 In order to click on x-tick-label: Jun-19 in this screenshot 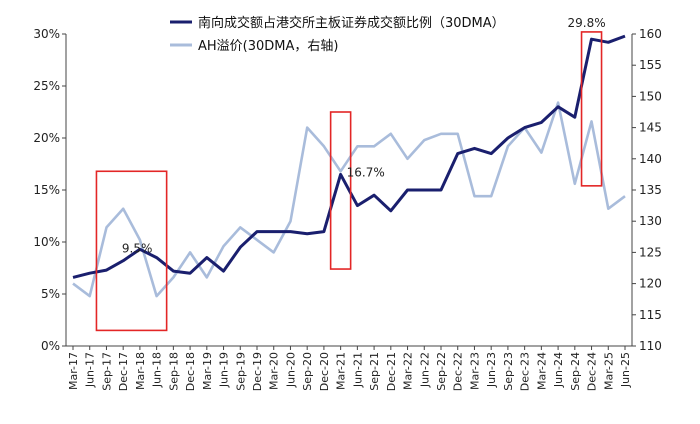, I will do `click(224, 370)`.